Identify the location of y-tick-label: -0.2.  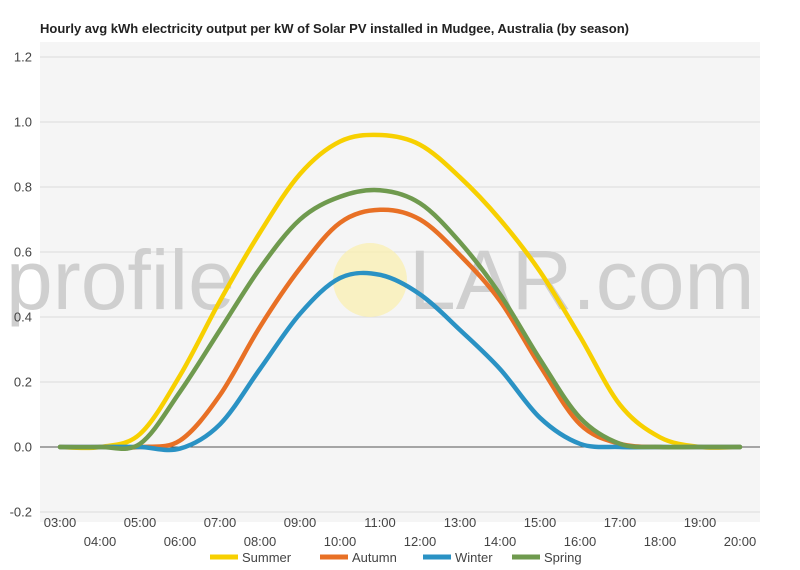
(21, 512).